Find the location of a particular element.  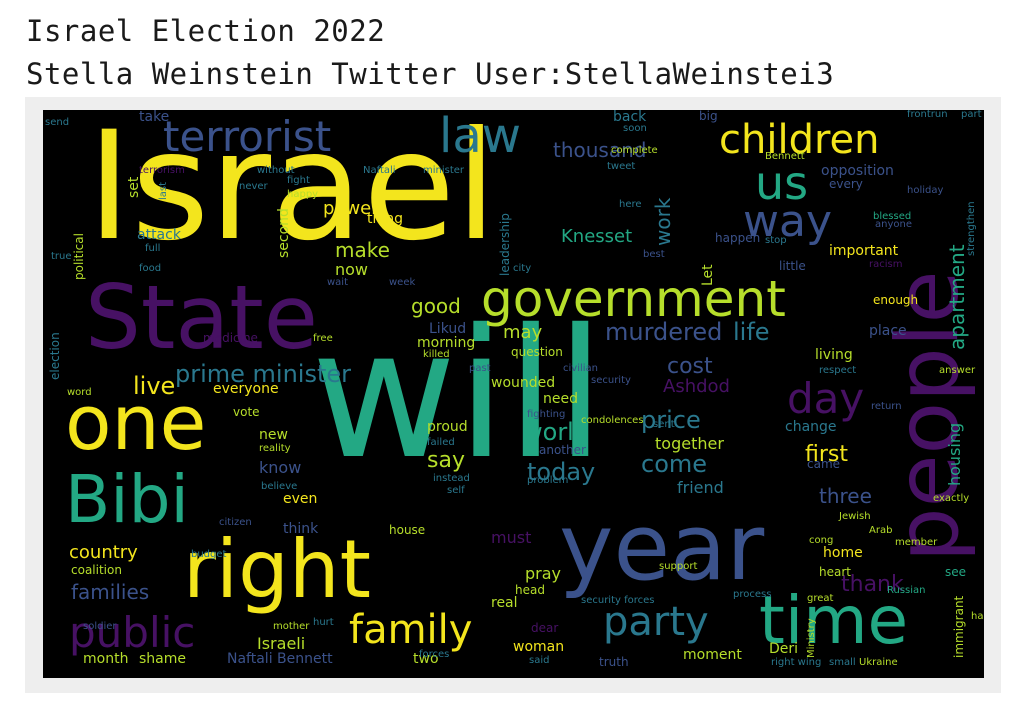

cloud-word: holiday is located at coordinates (925, 190).